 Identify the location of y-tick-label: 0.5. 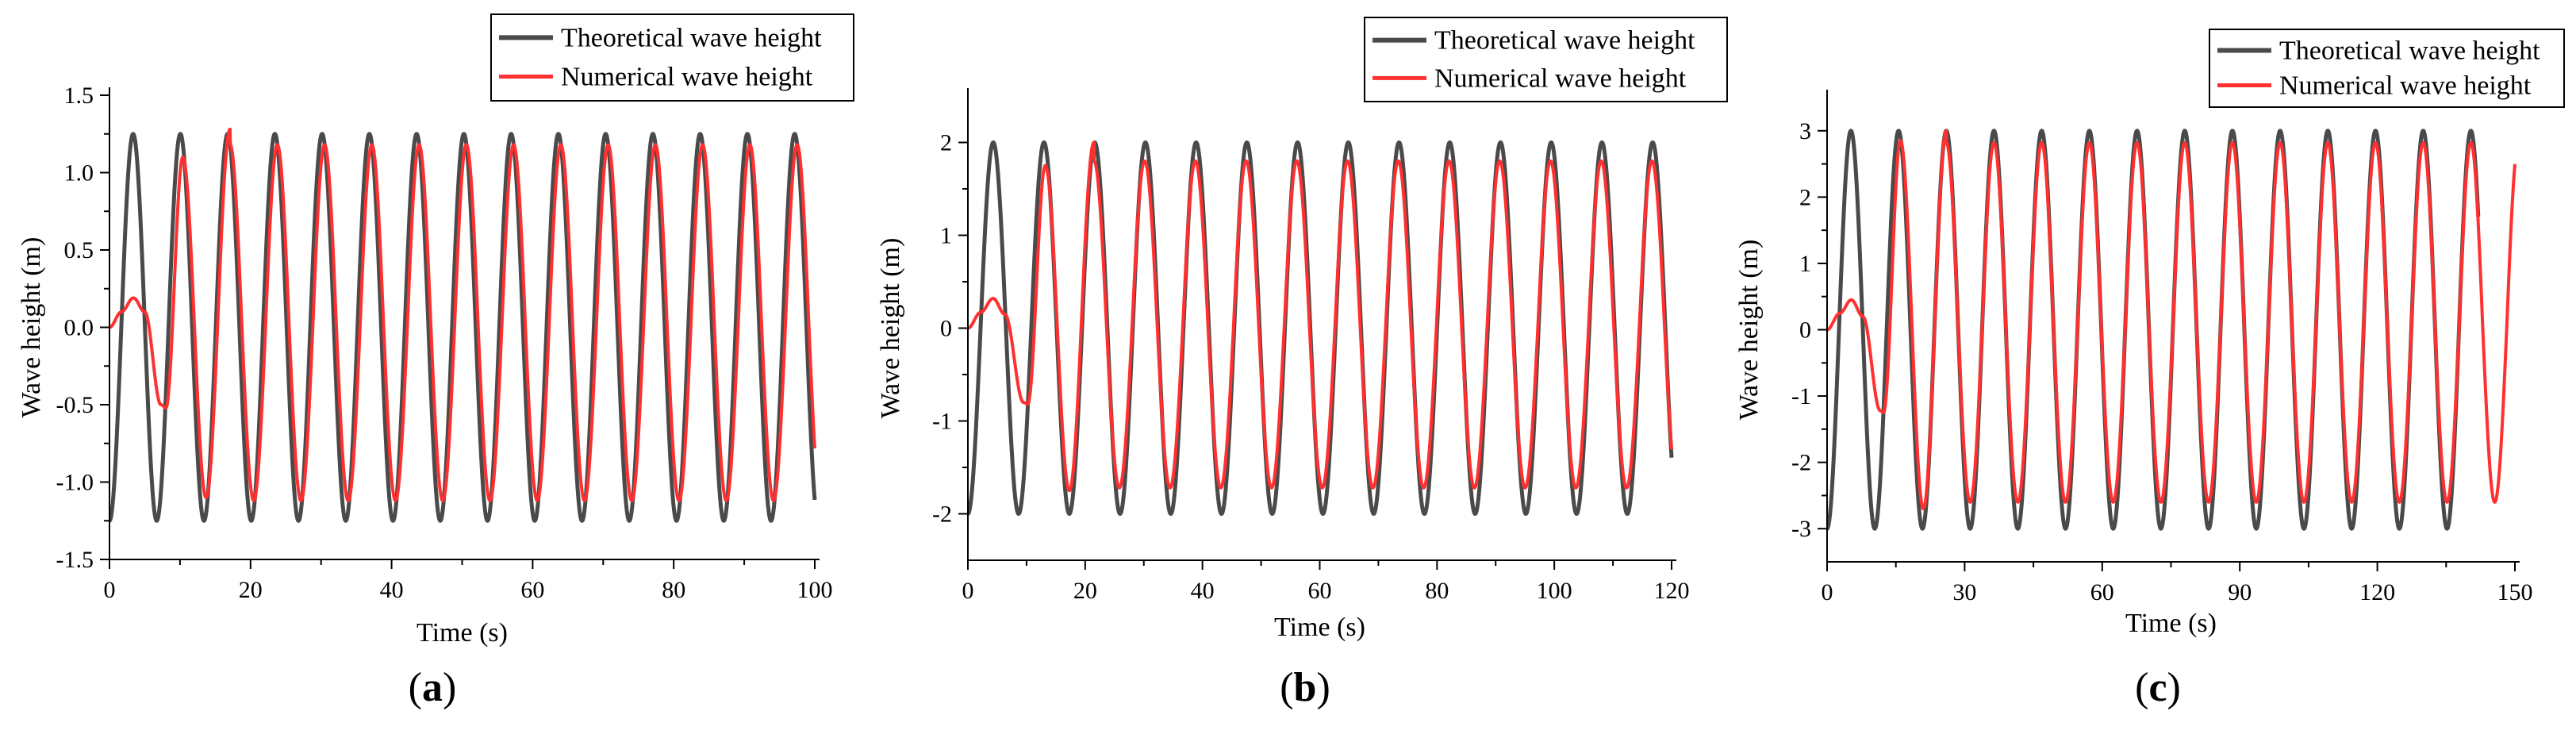
(79, 250).